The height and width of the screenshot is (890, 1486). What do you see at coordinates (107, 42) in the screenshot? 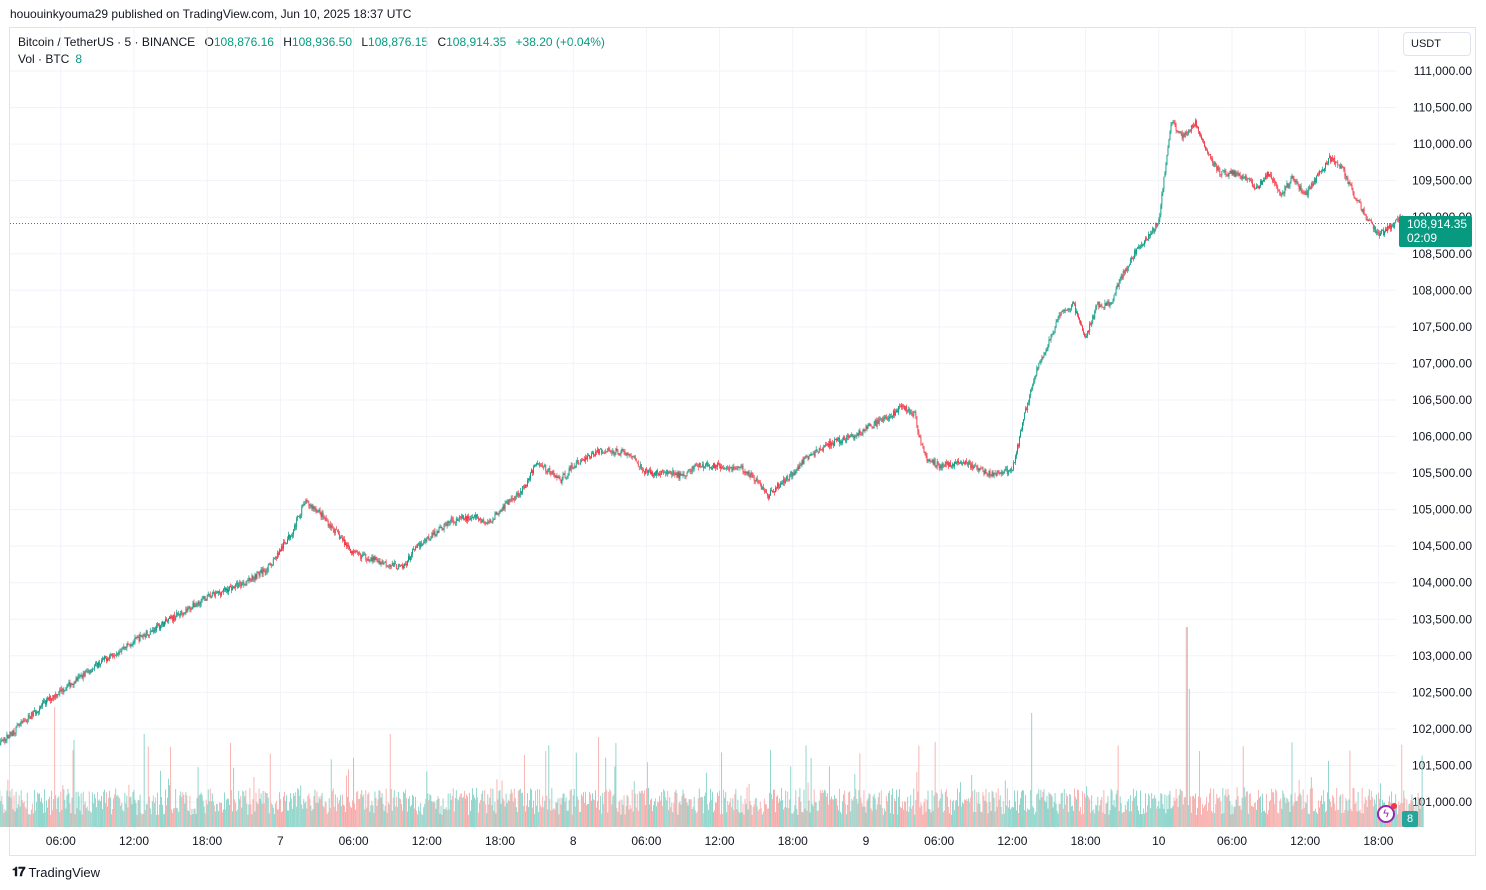
I see `symbol-title: Bitcoin / TetherUS · 5 · BINANCE` at bounding box center [107, 42].